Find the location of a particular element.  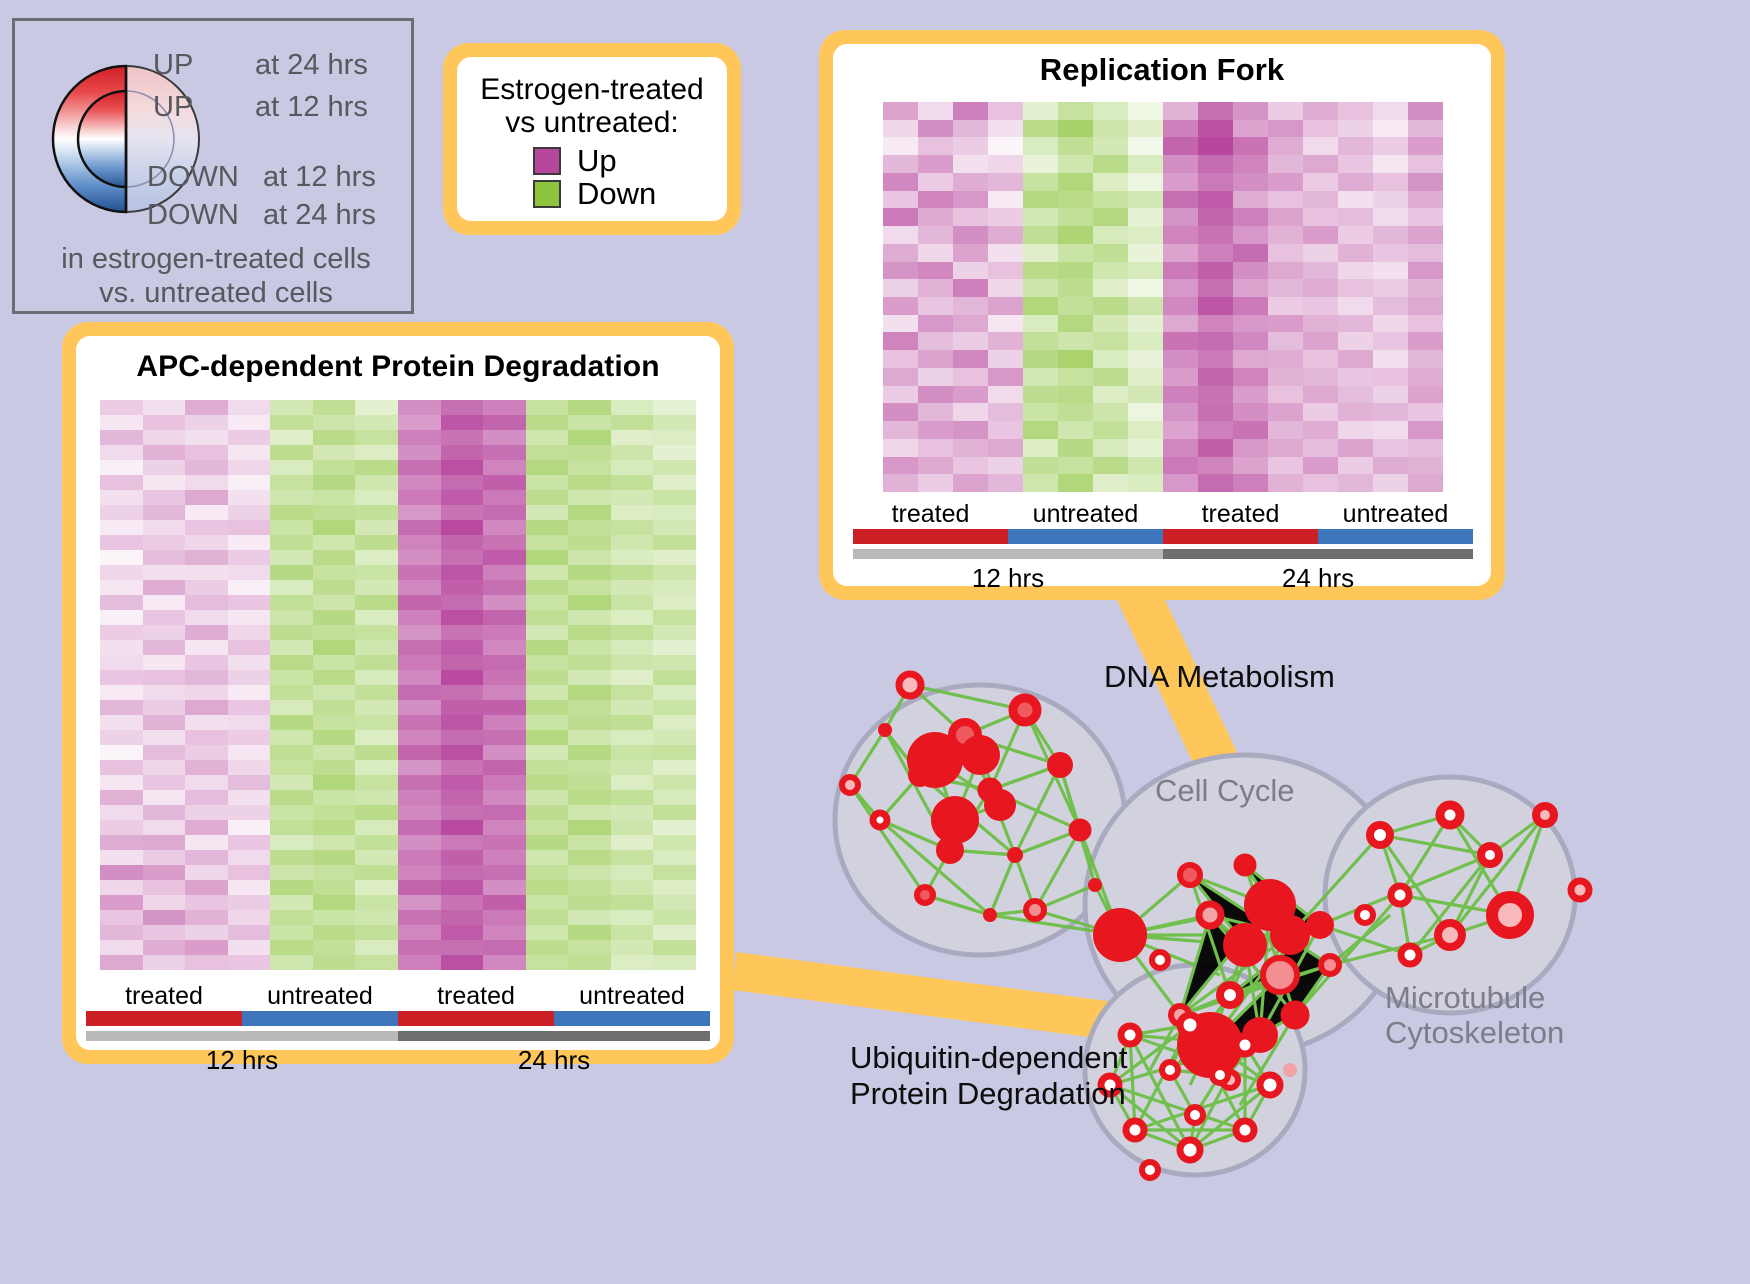

legend-row-down-12: DOWN is located at coordinates (193, 177).